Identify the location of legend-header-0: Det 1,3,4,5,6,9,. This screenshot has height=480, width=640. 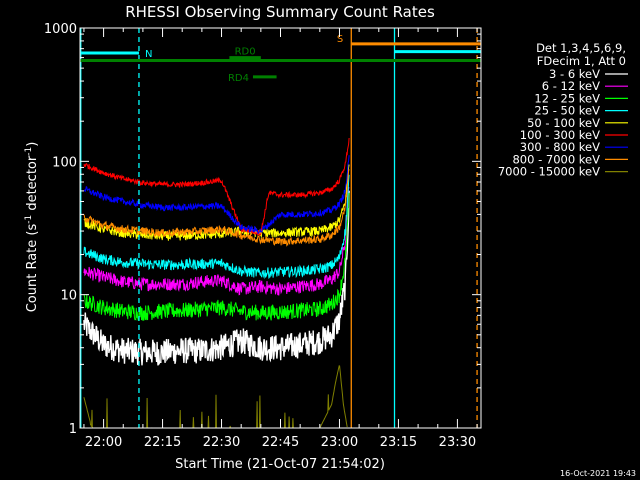
(581, 48).